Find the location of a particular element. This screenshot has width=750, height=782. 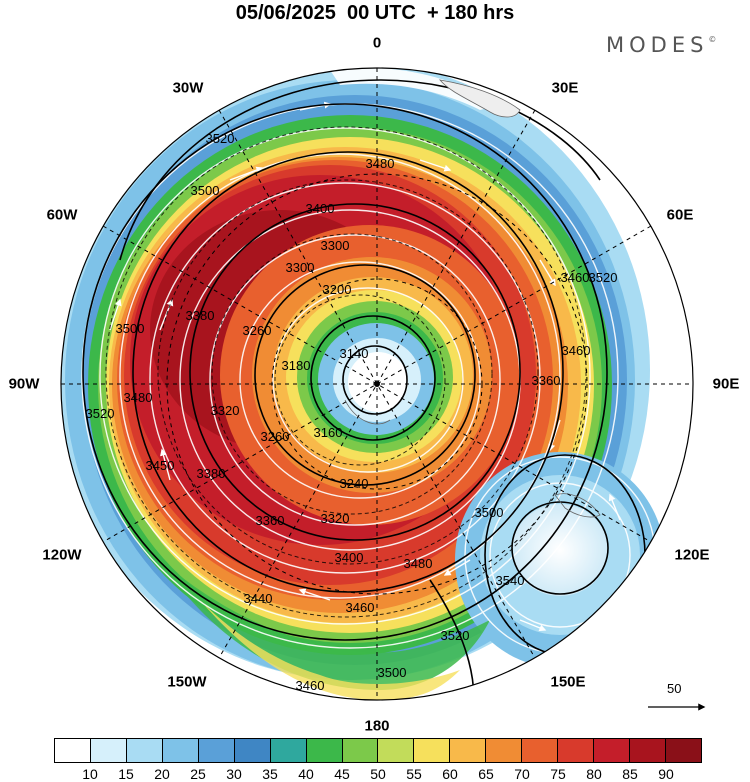

longitude-label-150w: 150W is located at coordinates (187, 682).